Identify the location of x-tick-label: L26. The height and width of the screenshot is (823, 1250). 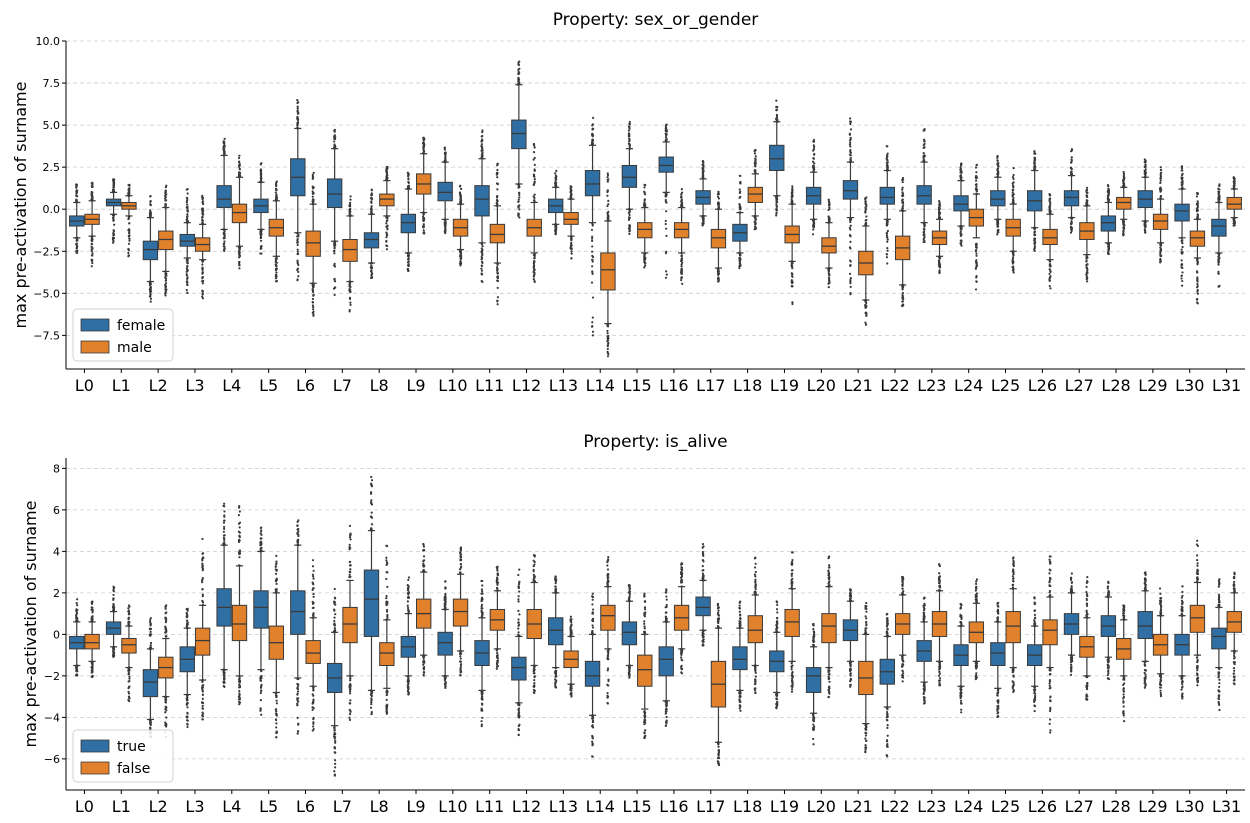
(1042, 385).